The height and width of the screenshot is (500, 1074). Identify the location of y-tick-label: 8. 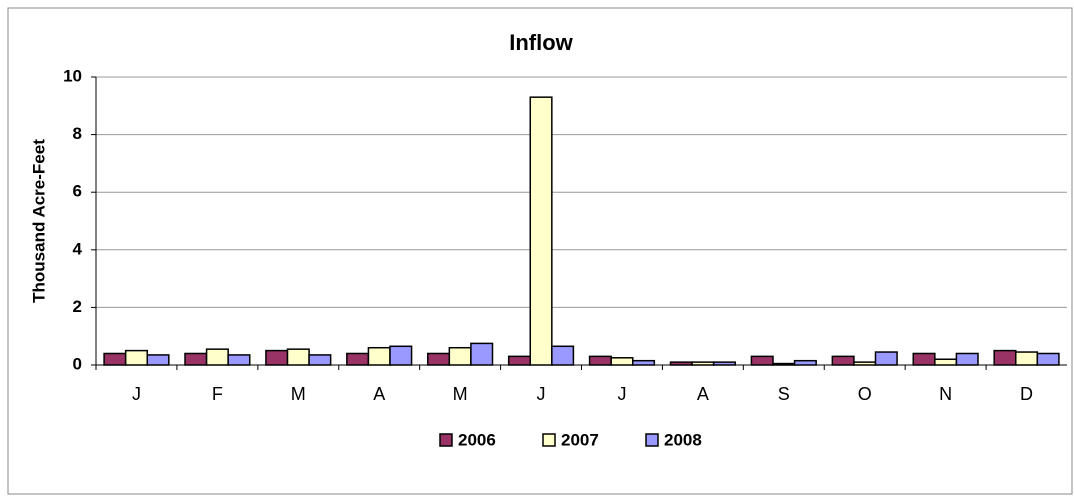
(77, 133).